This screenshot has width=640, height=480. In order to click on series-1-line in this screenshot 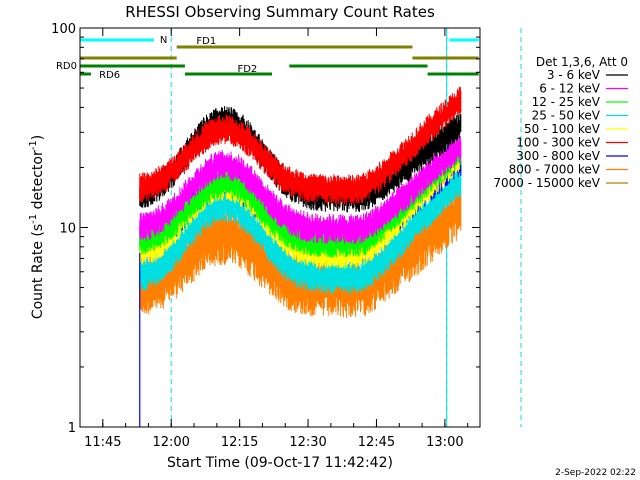, I will do `click(300, 189)`.